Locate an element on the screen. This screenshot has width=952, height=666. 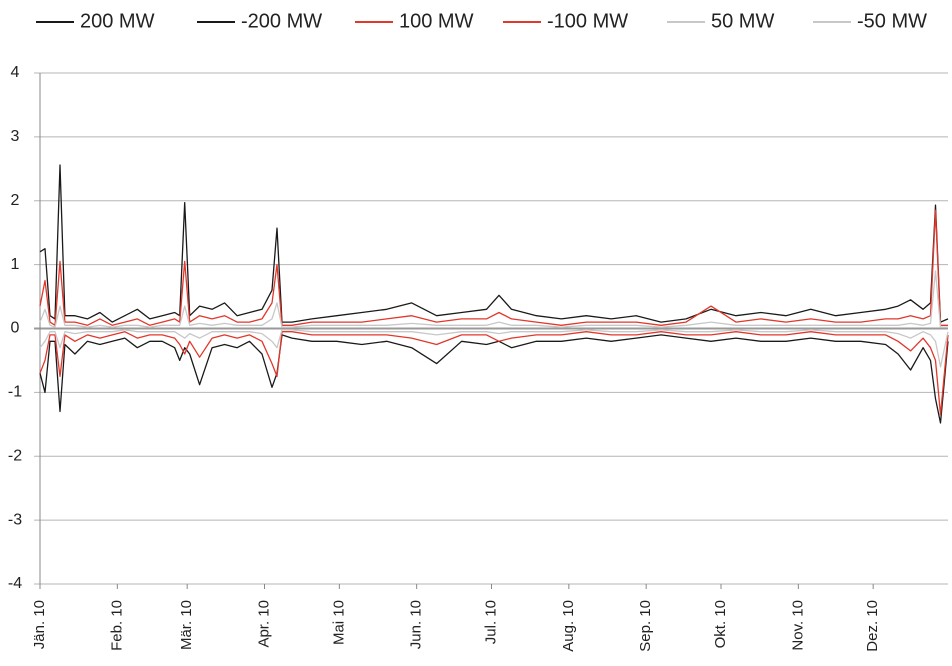
x-tick-label: Apr. 10 is located at coordinates (263, 624).